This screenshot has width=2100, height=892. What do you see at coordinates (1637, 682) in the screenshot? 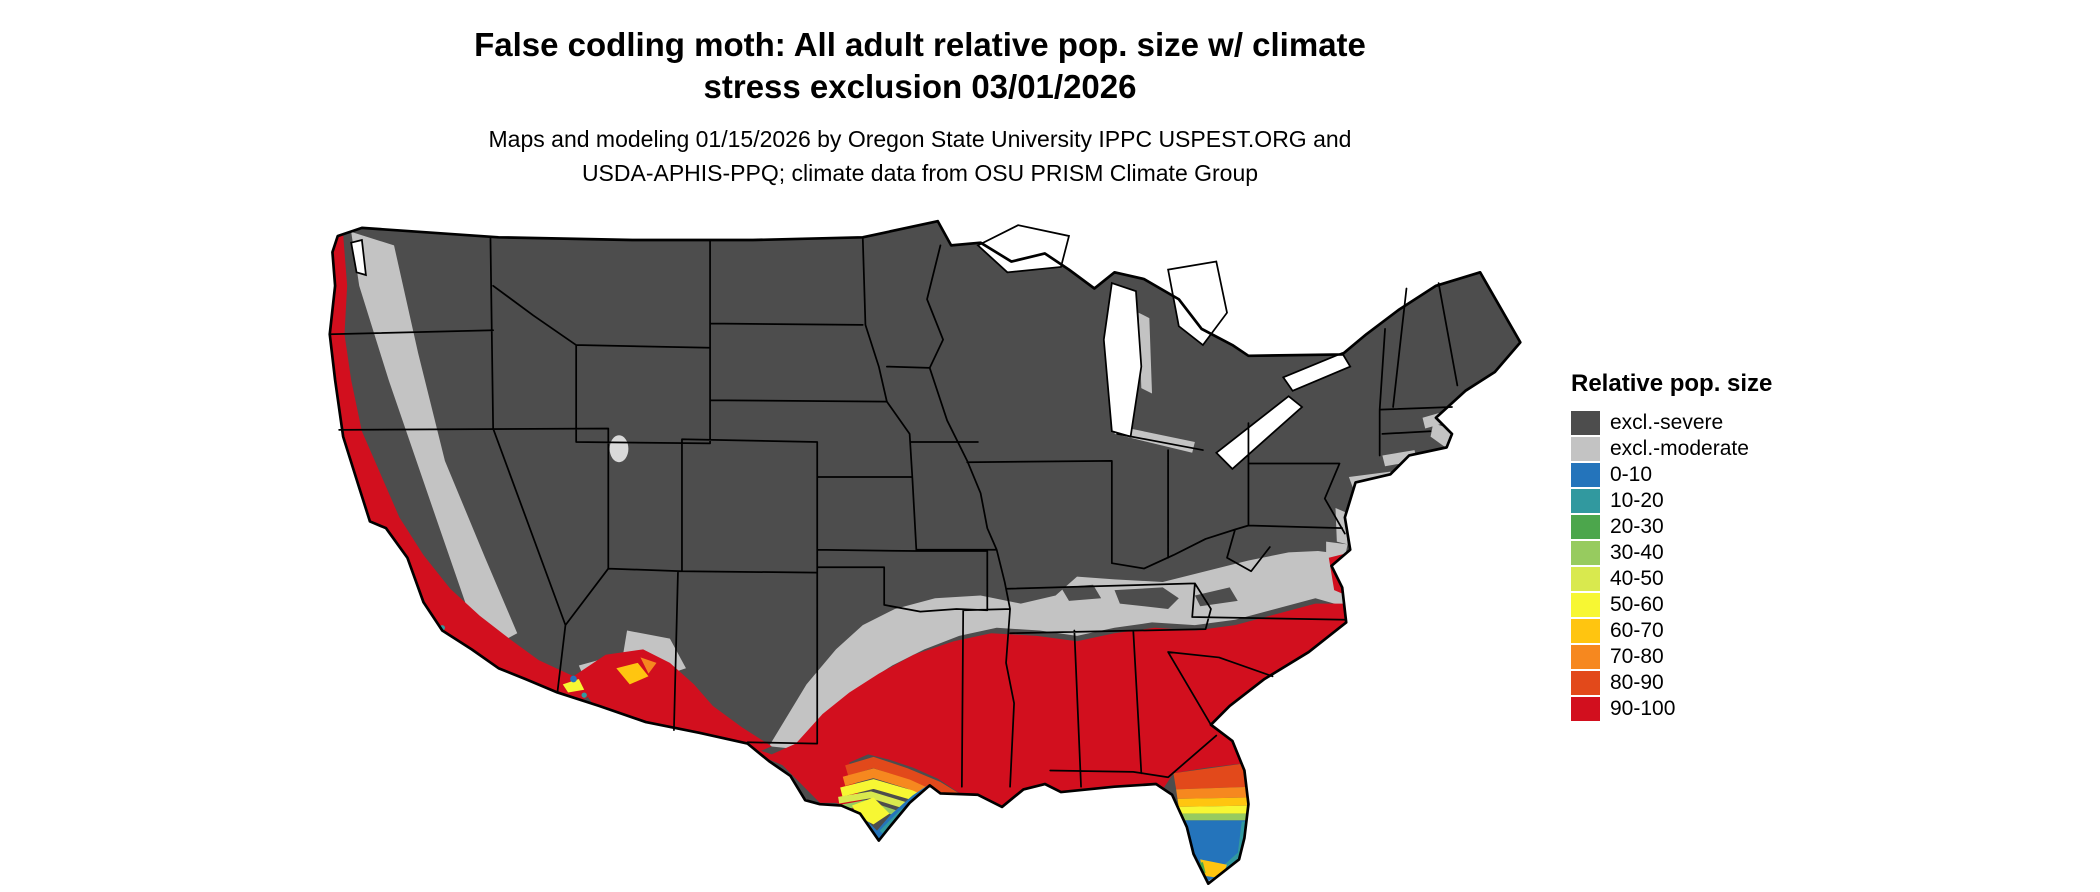
I see `legend-label: 80-90` at bounding box center [1637, 682].